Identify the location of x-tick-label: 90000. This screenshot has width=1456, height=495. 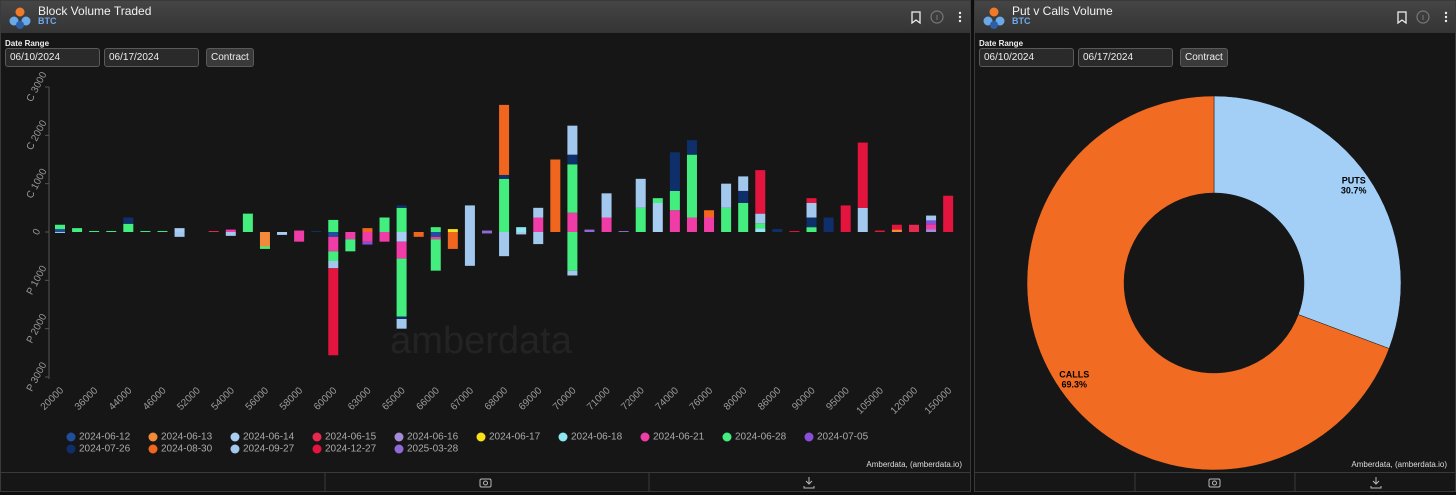
(804, 399).